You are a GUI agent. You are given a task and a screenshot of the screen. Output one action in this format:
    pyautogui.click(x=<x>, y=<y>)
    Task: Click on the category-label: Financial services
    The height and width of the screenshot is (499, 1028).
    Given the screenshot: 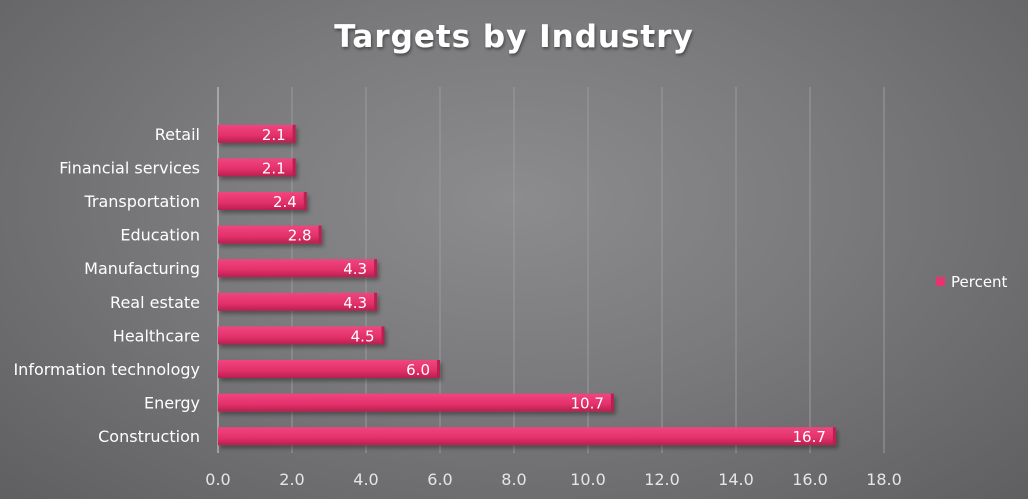 What is the action you would take?
    pyautogui.click(x=129, y=167)
    